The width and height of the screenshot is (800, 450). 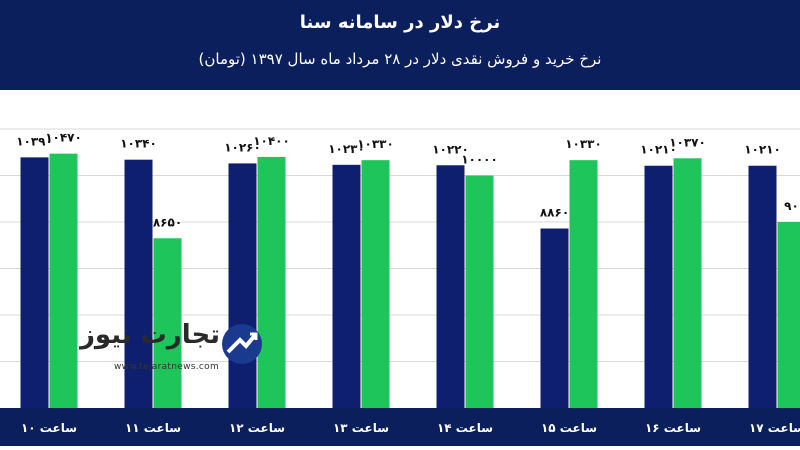 I want to click on data-label: ۱۰۰۰۰, so click(x=479, y=160).